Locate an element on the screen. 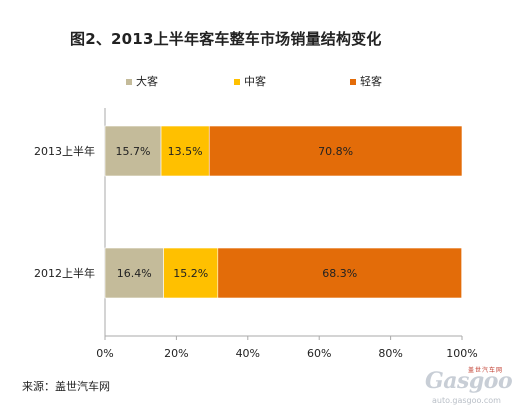 The width and height of the screenshot is (516, 411). category-label: 2013上半年 is located at coordinates (64, 151).